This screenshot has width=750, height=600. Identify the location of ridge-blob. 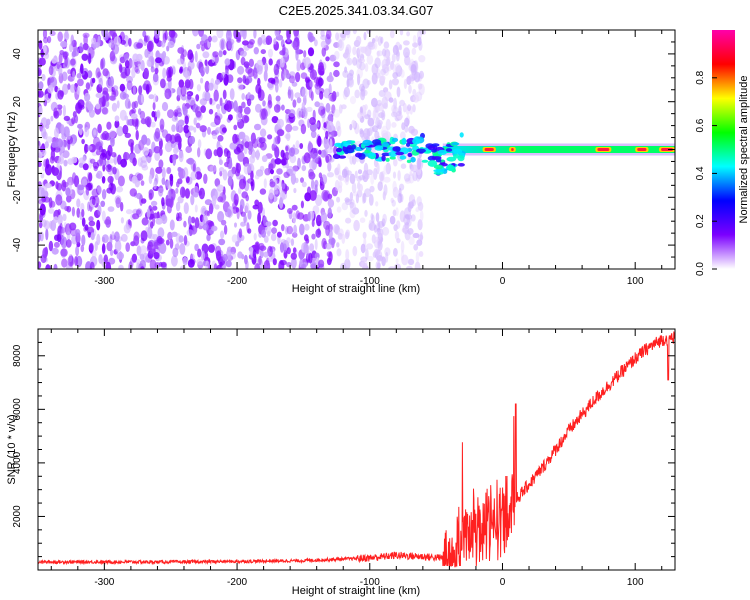
(342, 157).